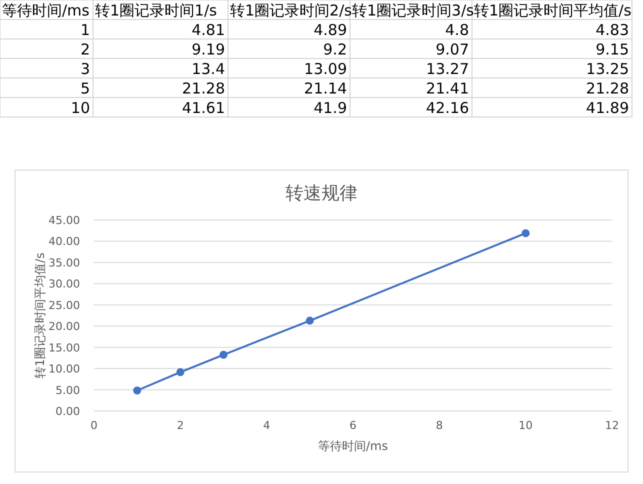 This screenshot has width=643, height=484. I want to click on text: 3, so click(85, 69).